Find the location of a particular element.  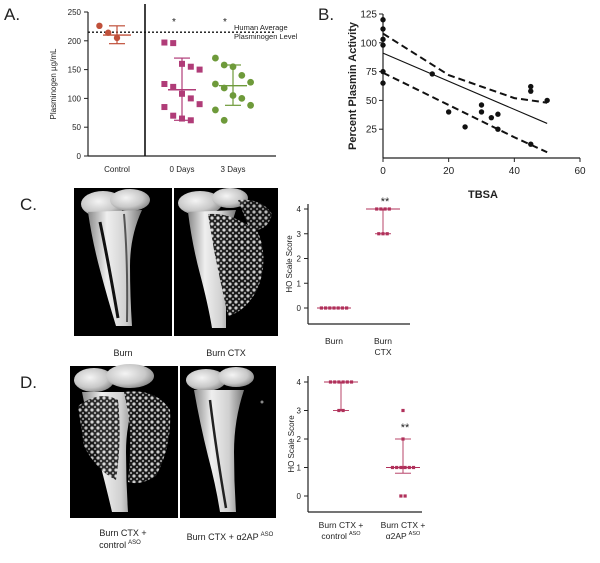

a-y-tick-label: 100 is located at coordinates (75, 98).